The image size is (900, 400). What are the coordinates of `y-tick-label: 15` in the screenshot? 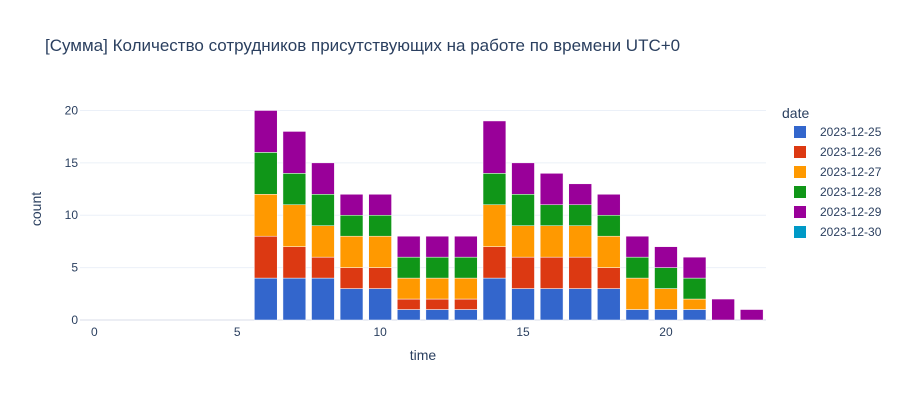 It's located at (72, 163).